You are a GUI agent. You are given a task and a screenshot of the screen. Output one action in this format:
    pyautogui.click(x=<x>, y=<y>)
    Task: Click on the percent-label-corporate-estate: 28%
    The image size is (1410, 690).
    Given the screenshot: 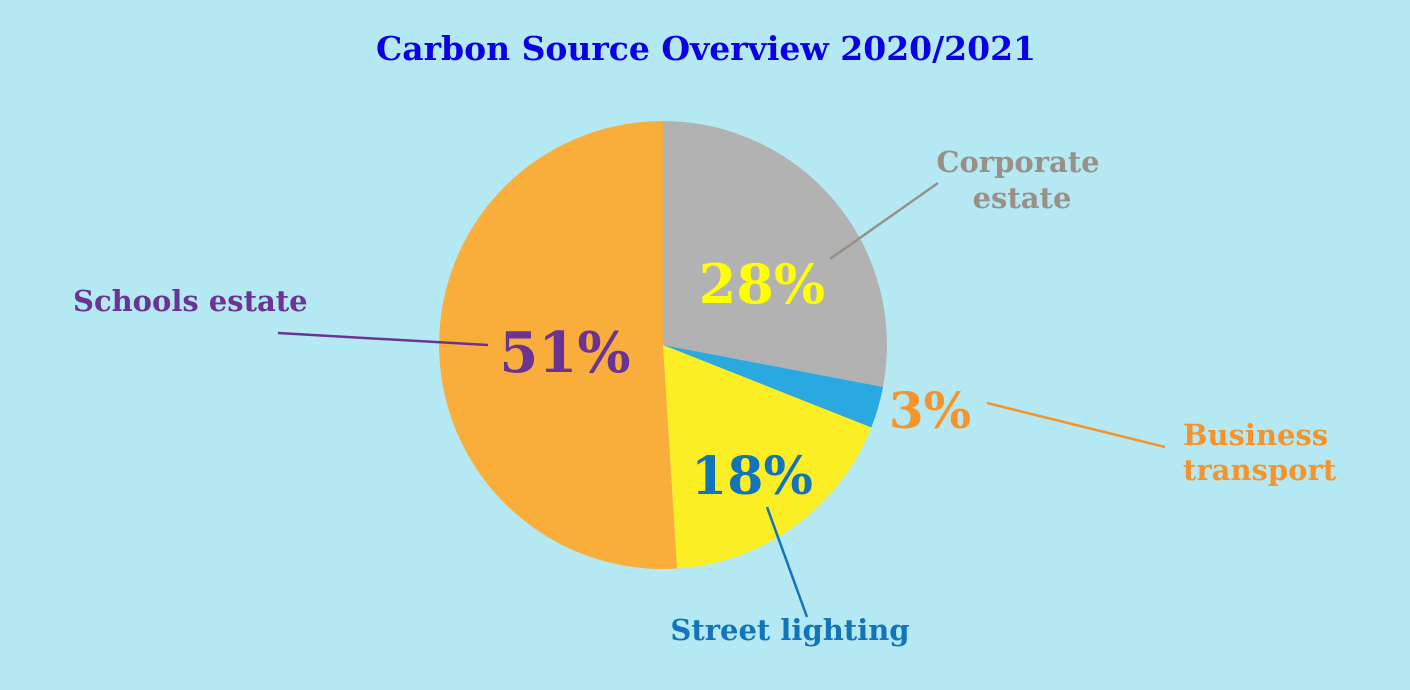 What is the action you would take?
    pyautogui.click(x=762, y=284)
    